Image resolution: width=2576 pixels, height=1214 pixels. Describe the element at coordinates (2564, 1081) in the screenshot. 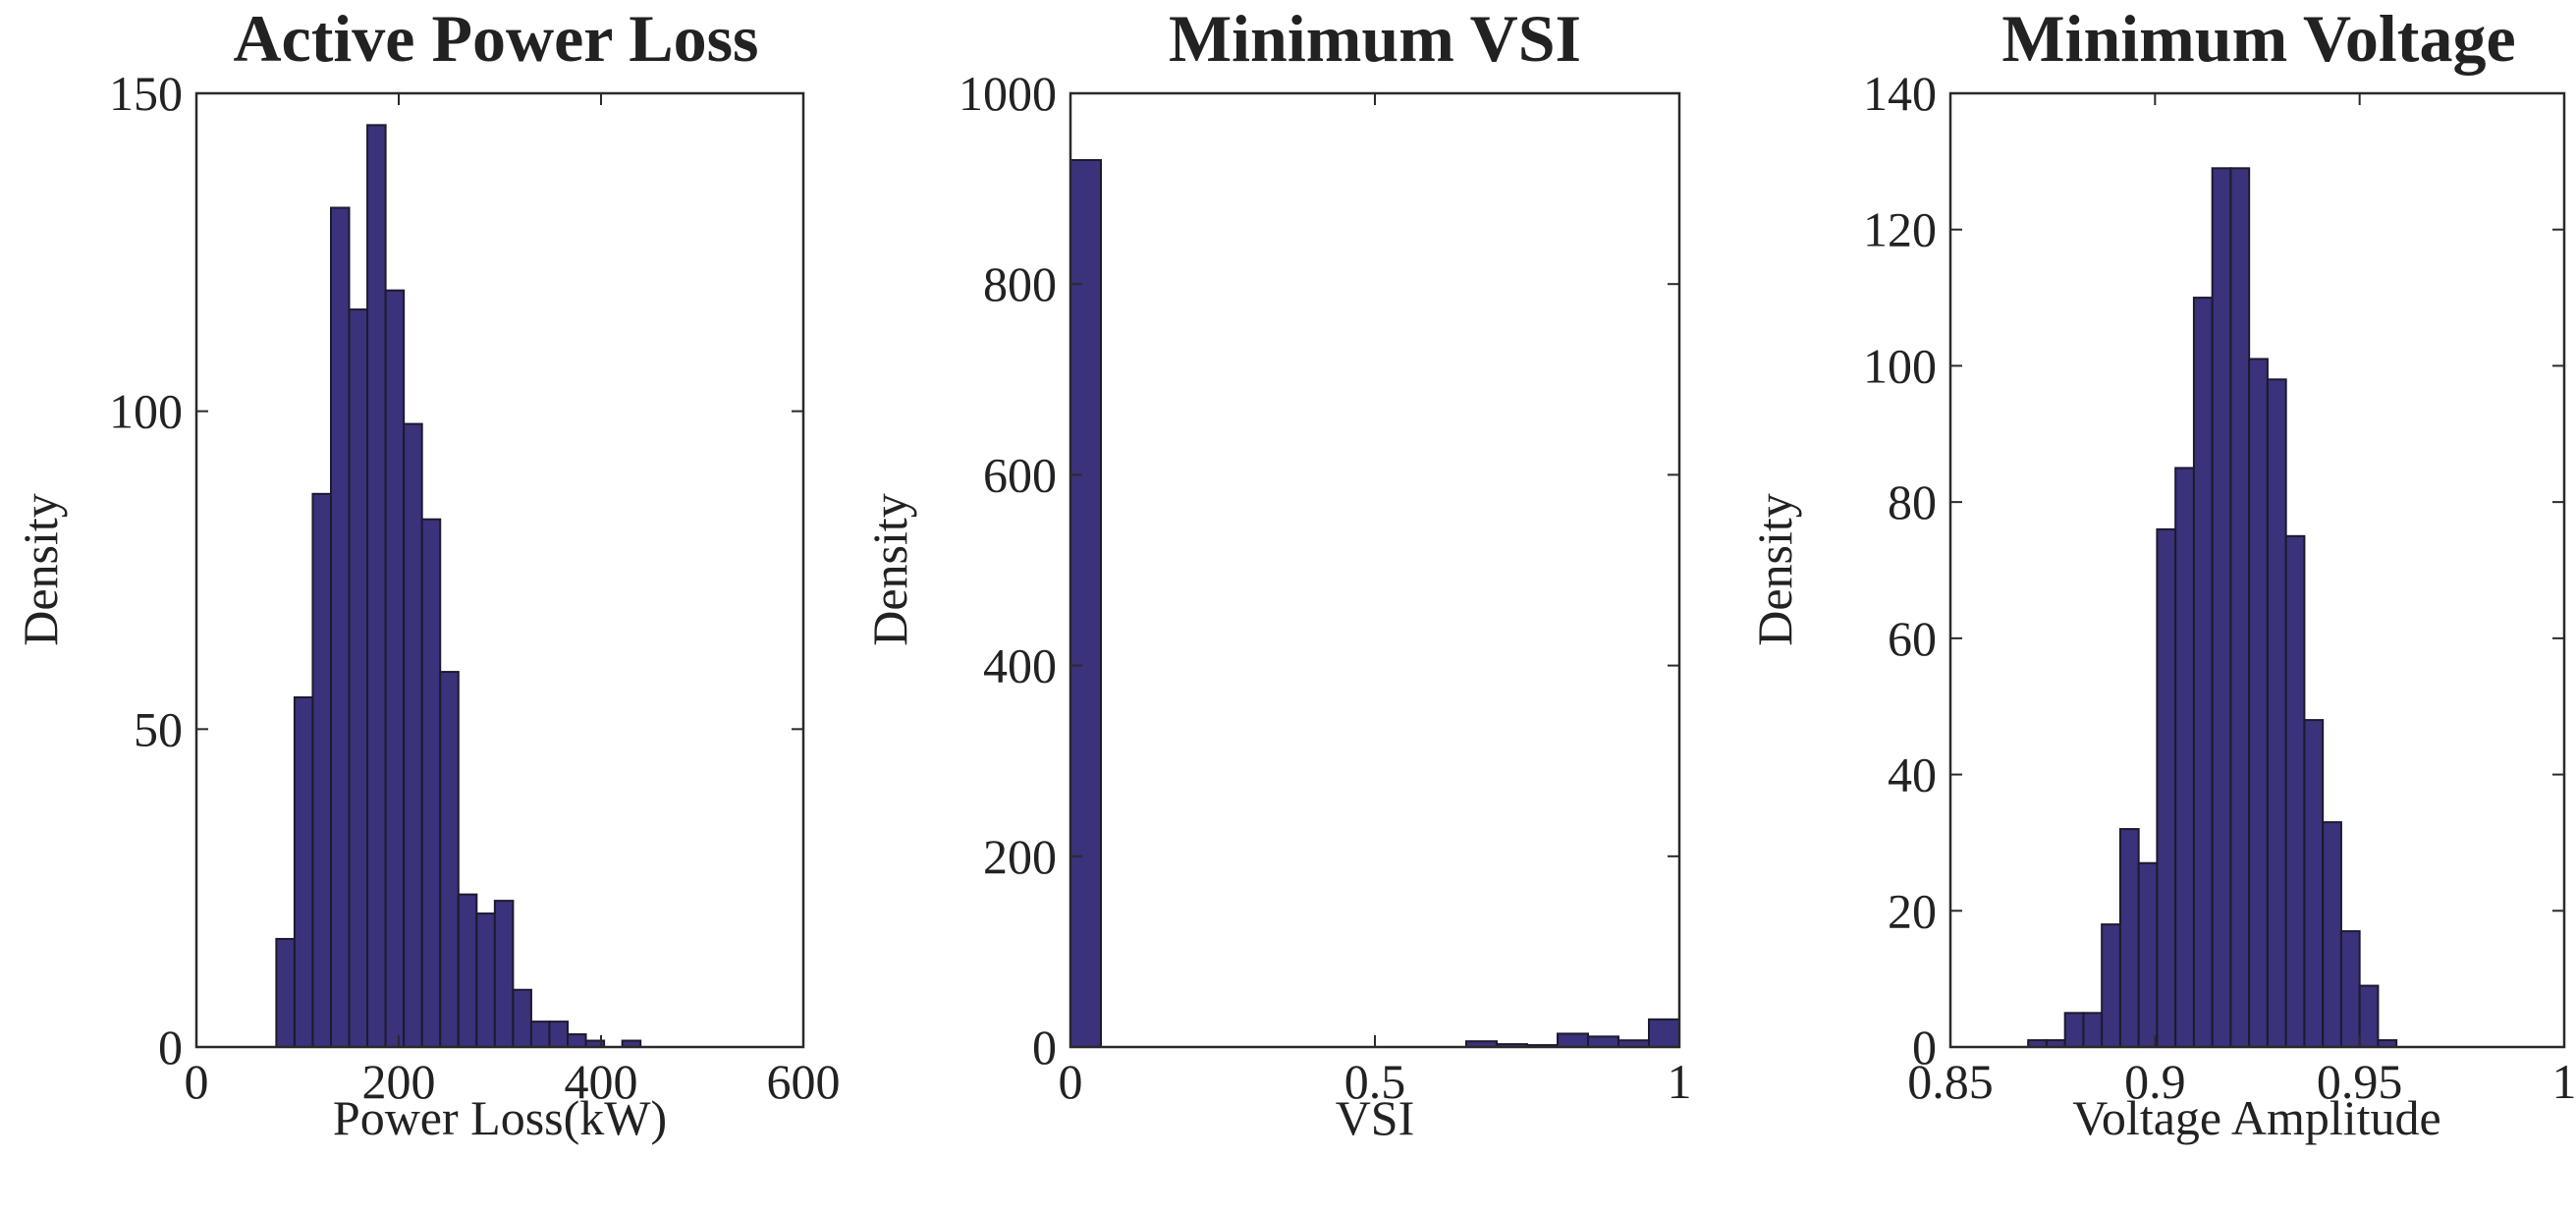

I see `x-tick-label-minimum-voltage: 1` at that location.